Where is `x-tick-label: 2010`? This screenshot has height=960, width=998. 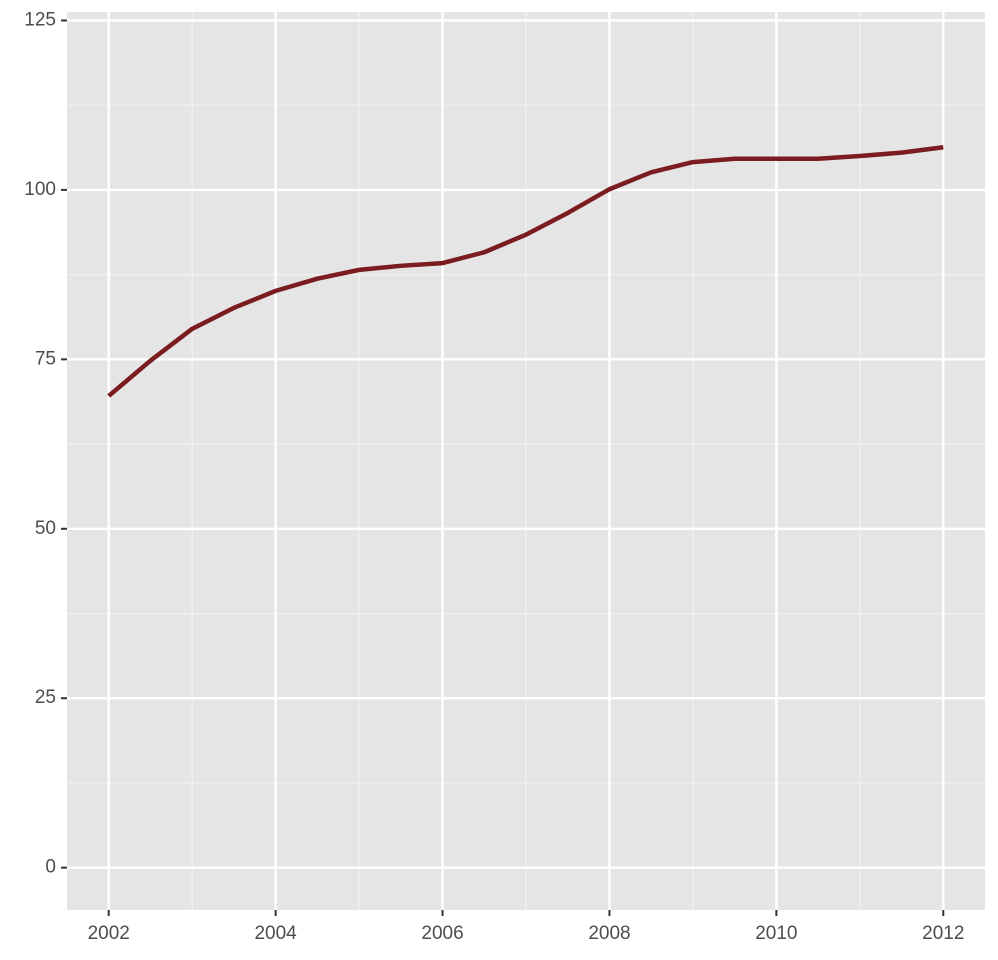
x-tick-label: 2010 is located at coordinates (776, 933).